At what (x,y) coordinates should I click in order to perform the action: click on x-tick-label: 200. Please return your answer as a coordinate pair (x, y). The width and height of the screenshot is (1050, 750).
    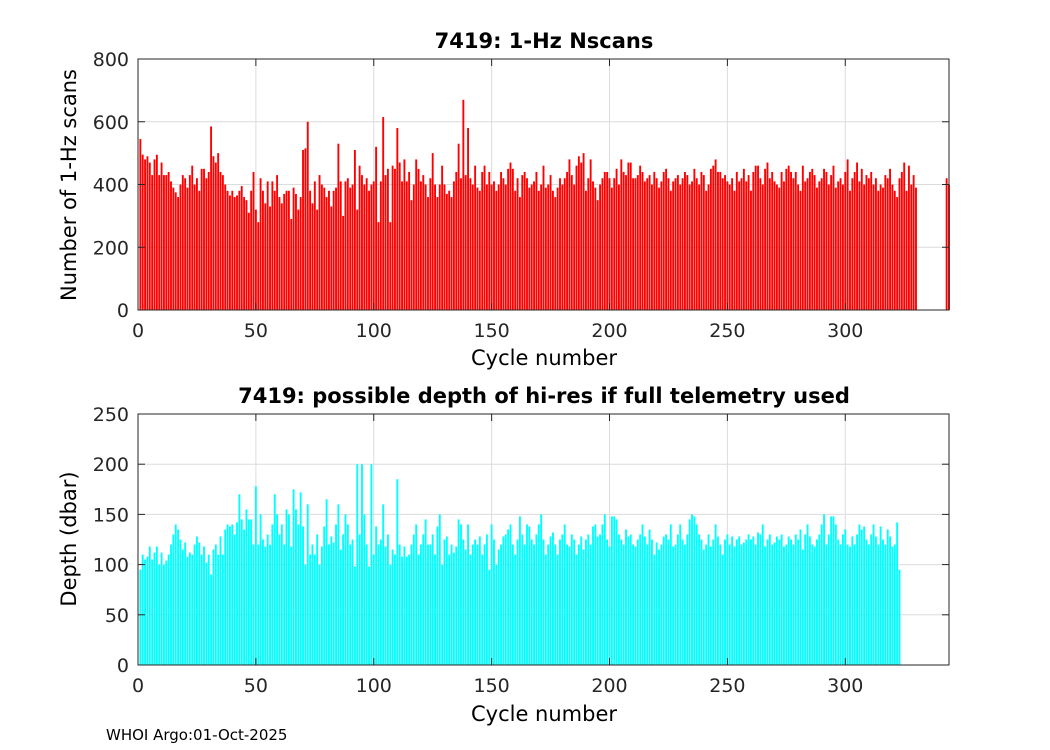
    Looking at the image, I should click on (609, 686).